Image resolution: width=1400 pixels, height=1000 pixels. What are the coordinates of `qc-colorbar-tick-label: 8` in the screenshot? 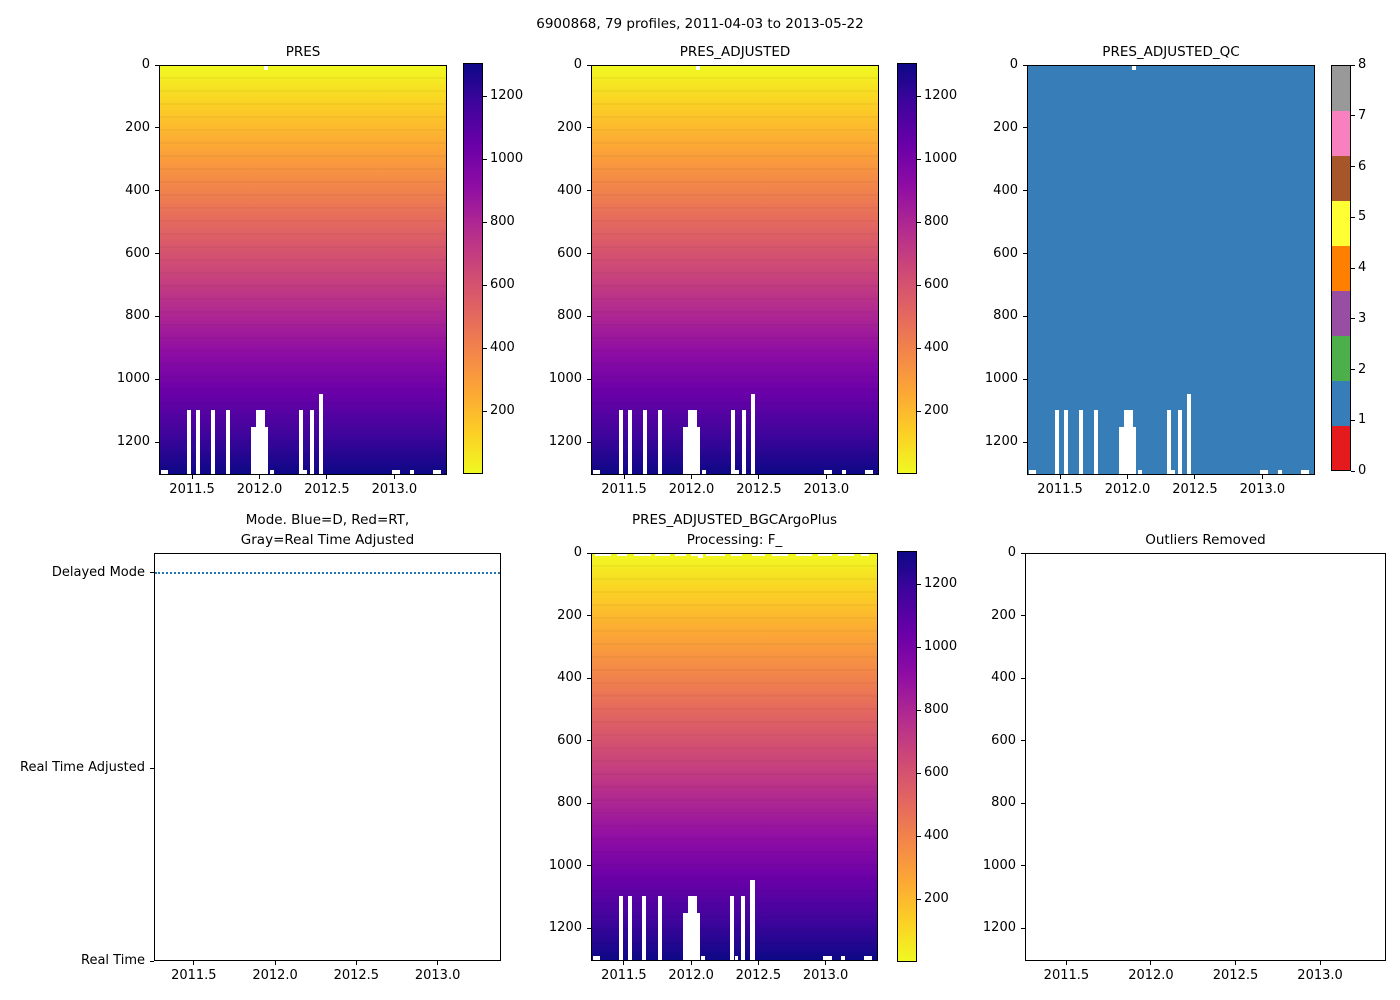 It's located at (1362, 64).